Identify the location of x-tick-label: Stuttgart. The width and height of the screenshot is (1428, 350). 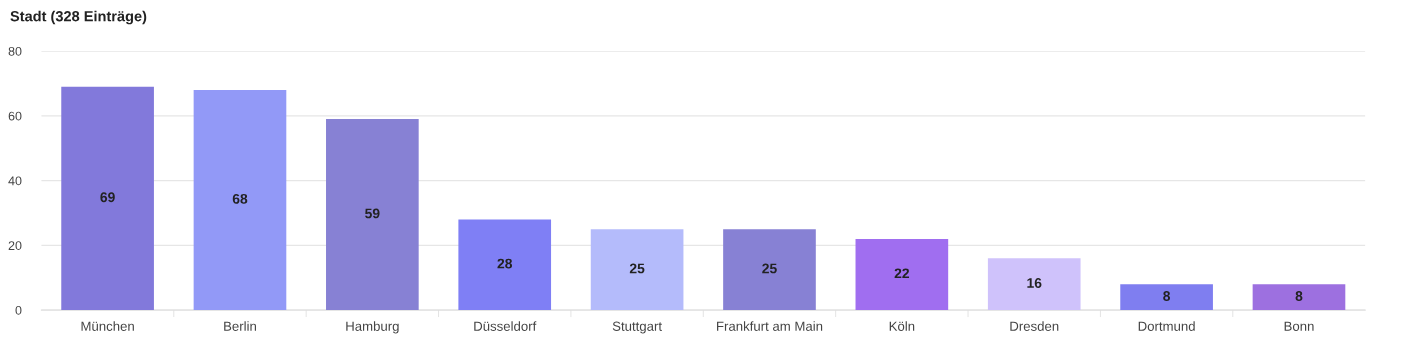
(637, 327).